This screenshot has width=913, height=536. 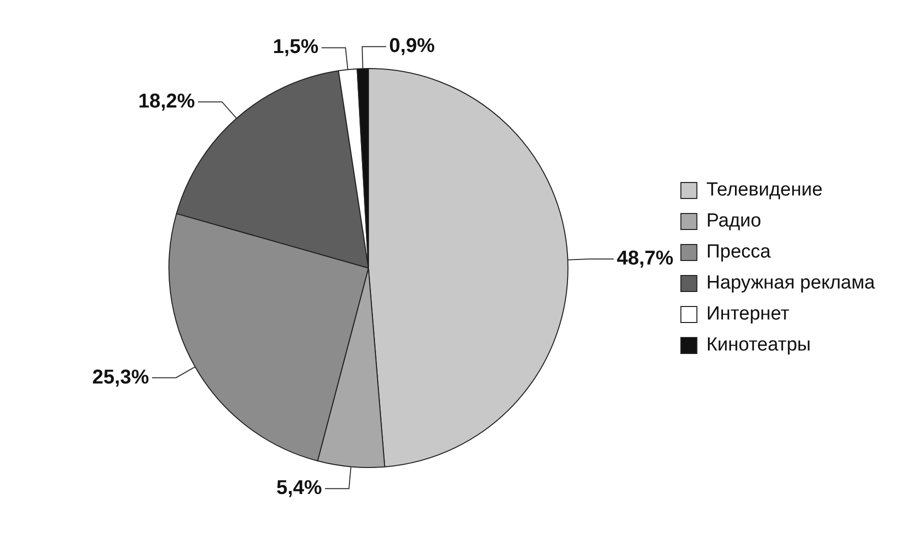 What do you see at coordinates (758, 345) in the screenshot?
I see `legend-label: Кинотеатры` at bounding box center [758, 345].